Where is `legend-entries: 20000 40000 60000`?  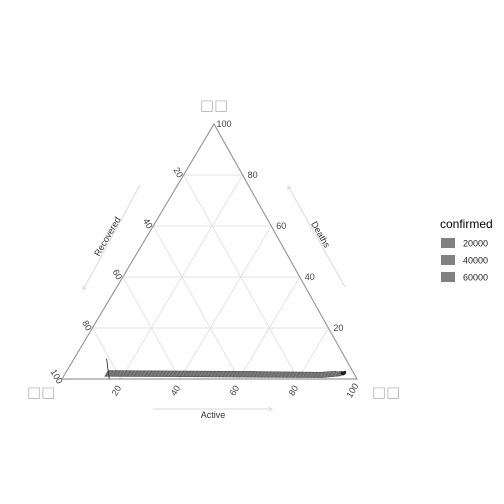
legend-entries: 20000 40000 60000 is located at coordinates (464, 260).